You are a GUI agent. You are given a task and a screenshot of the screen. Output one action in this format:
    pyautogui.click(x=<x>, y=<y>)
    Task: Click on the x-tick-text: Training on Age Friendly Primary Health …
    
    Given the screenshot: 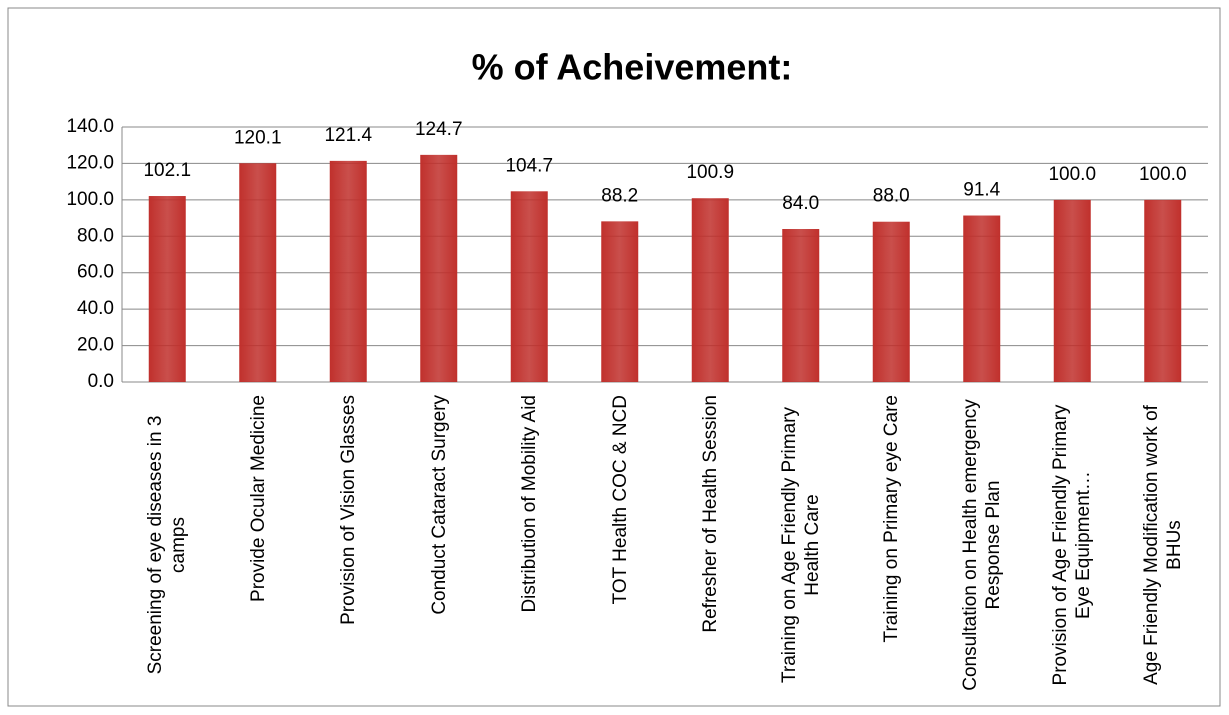 What is the action you would take?
    pyautogui.click(x=800, y=545)
    